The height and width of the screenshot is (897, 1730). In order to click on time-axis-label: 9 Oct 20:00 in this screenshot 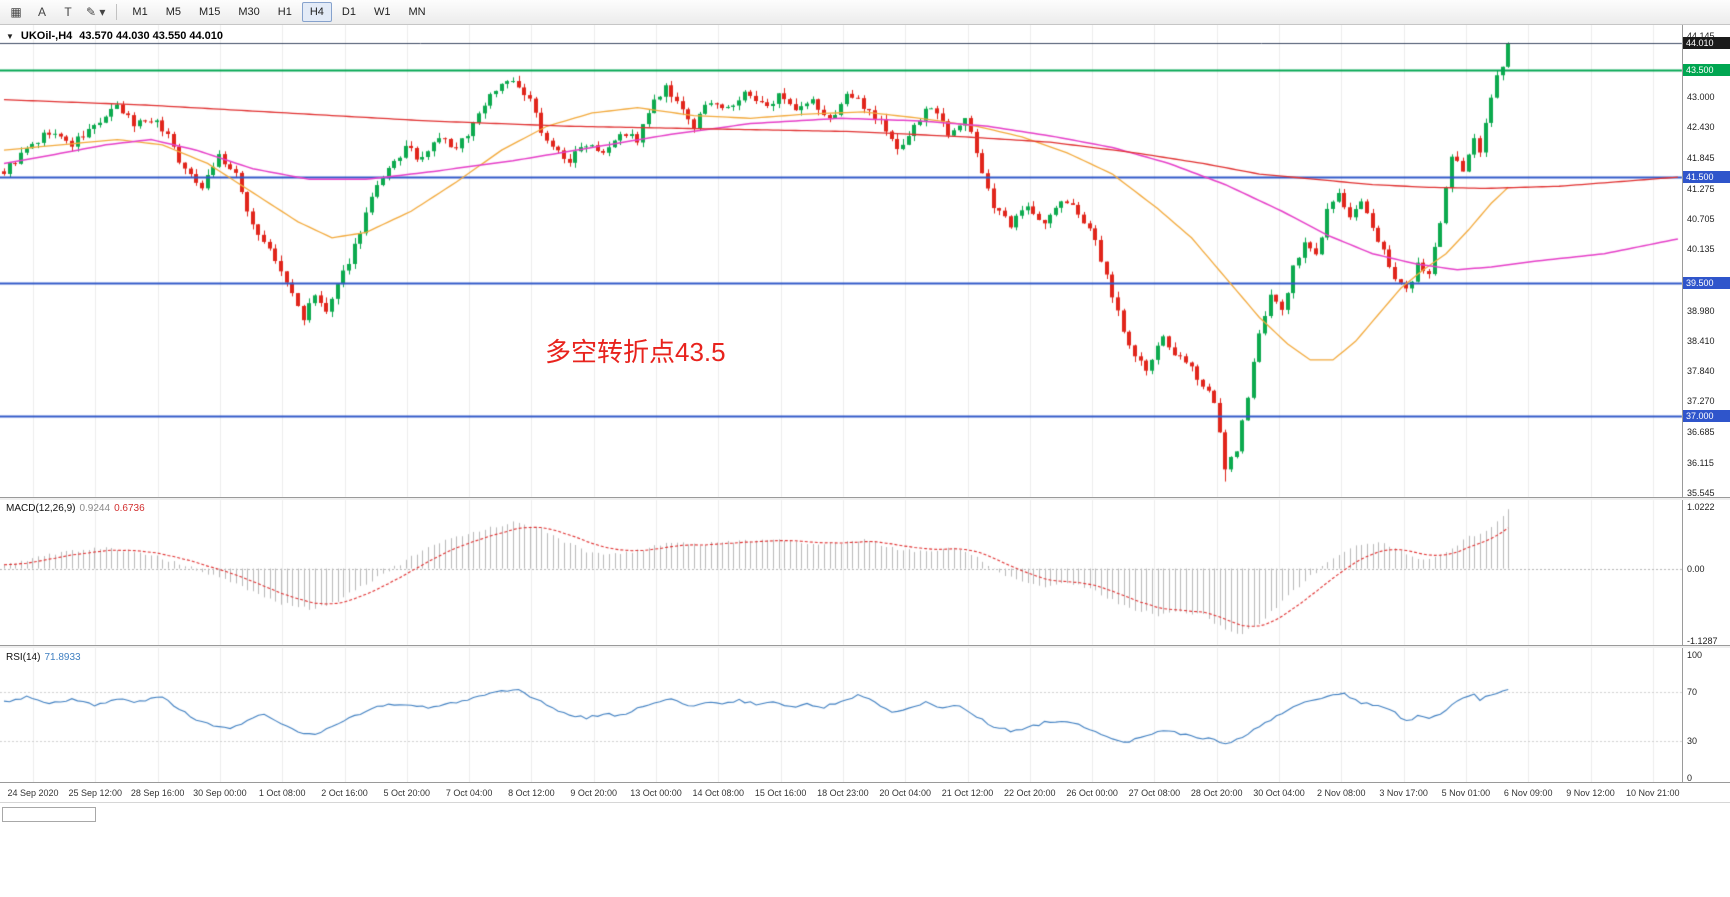, I will do `click(593, 793)`.